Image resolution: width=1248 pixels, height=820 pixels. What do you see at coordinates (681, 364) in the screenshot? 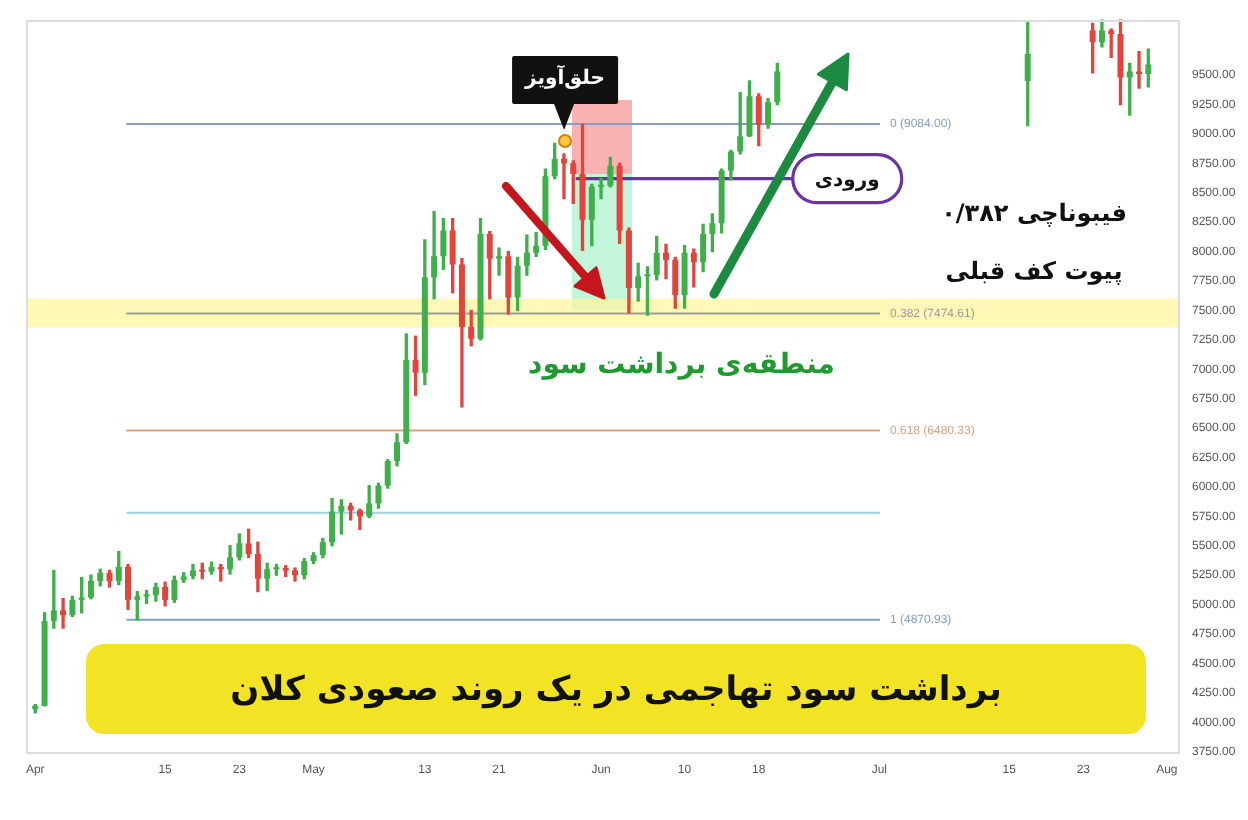
I see `band-label: منطقه‌ی برداشت سود` at bounding box center [681, 364].